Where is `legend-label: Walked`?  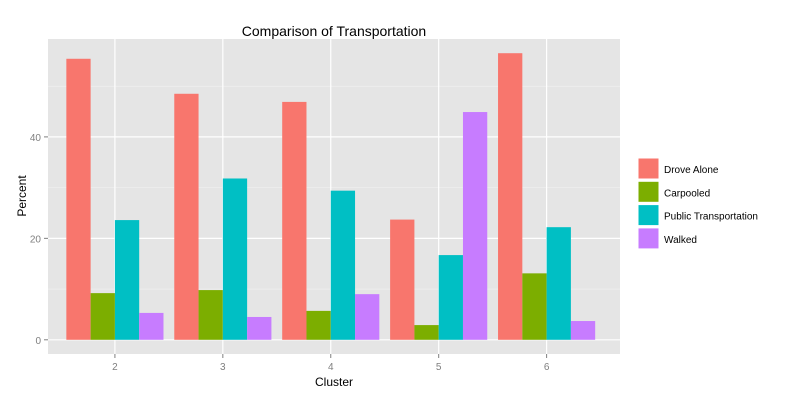 legend-label: Walked is located at coordinates (680, 240).